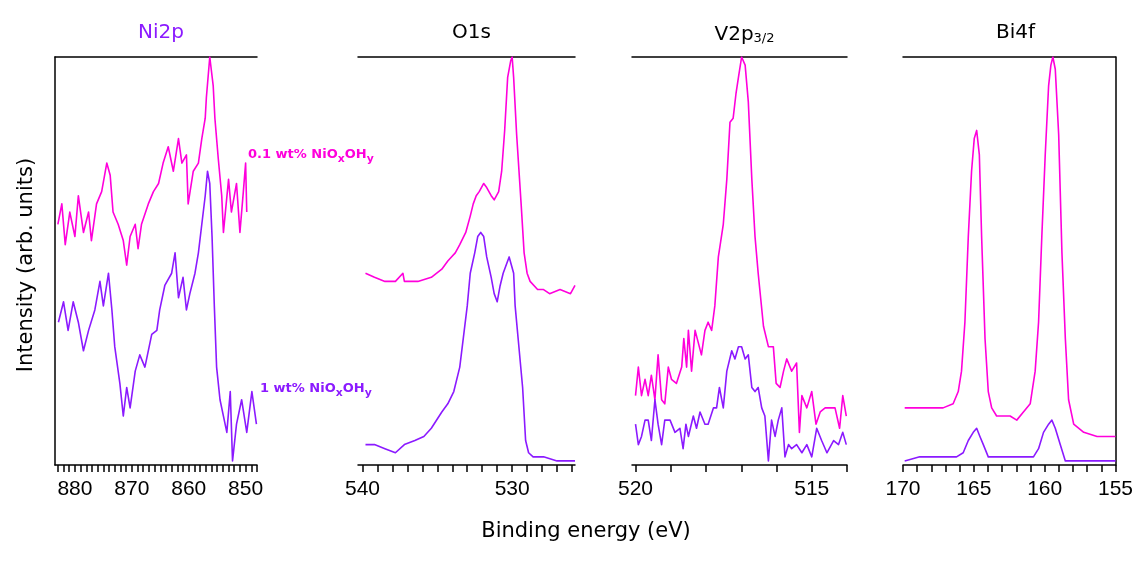 This screenshot has width=1144, height=563. Describe the element at coordinates (471, 31) in the screenshot. I see `chart-title: O1s` at that location.